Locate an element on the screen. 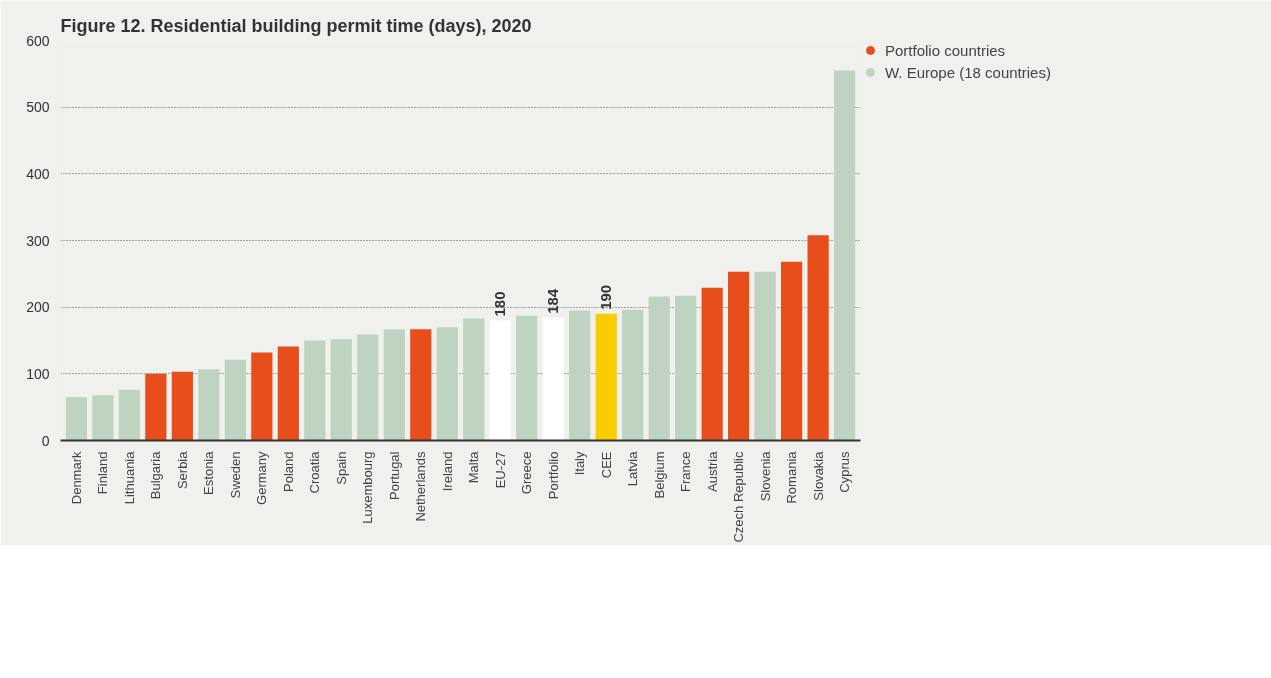 Image resolution: width=1271 pixels, height=678 pixels. x-tick-label: Portugal is located at coordinates (394, 475).